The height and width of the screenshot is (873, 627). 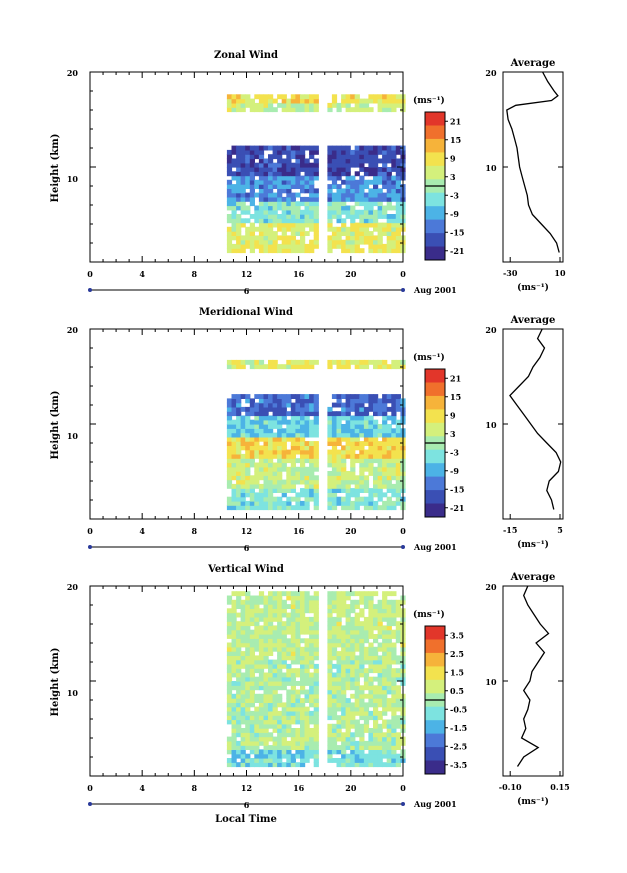 I want to click on colorbar-tick-label: -9, so click(x=454, y=471).